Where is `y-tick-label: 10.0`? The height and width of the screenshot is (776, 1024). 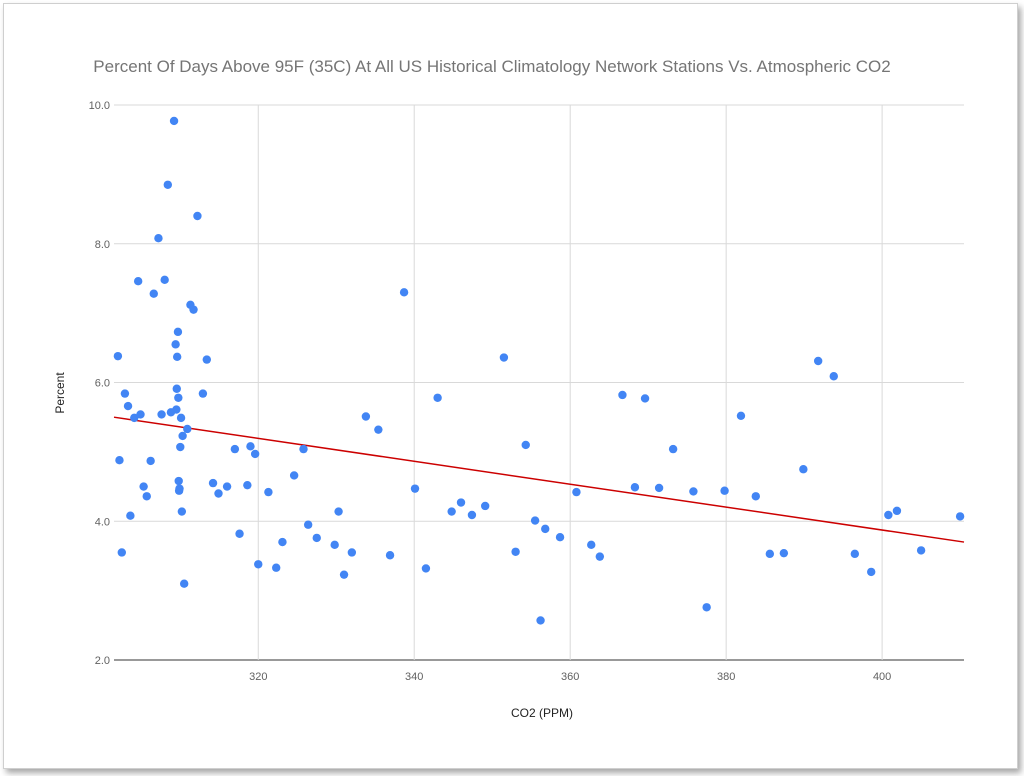 y-tick-label: 10.0 is located at coordinates (99, 106).